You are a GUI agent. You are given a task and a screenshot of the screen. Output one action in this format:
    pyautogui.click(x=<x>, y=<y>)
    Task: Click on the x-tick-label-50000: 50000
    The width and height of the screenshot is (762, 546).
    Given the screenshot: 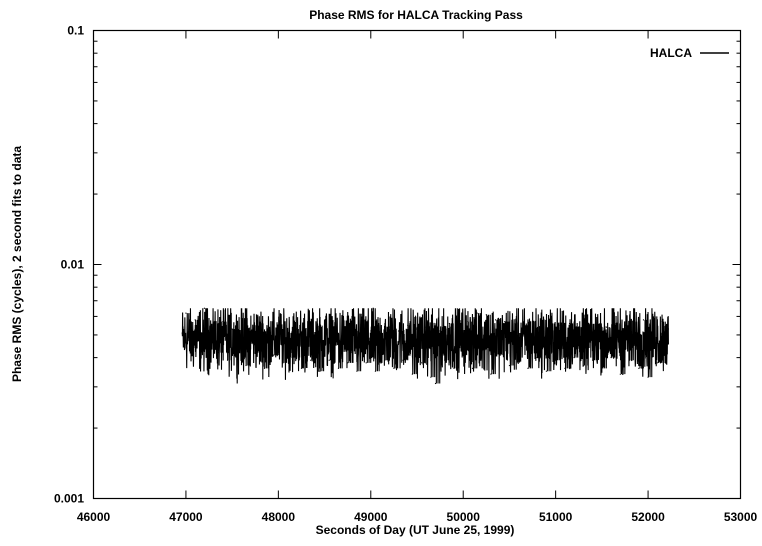 What is the action you would take?
    pyautogui.click(x=464, y=517)
    